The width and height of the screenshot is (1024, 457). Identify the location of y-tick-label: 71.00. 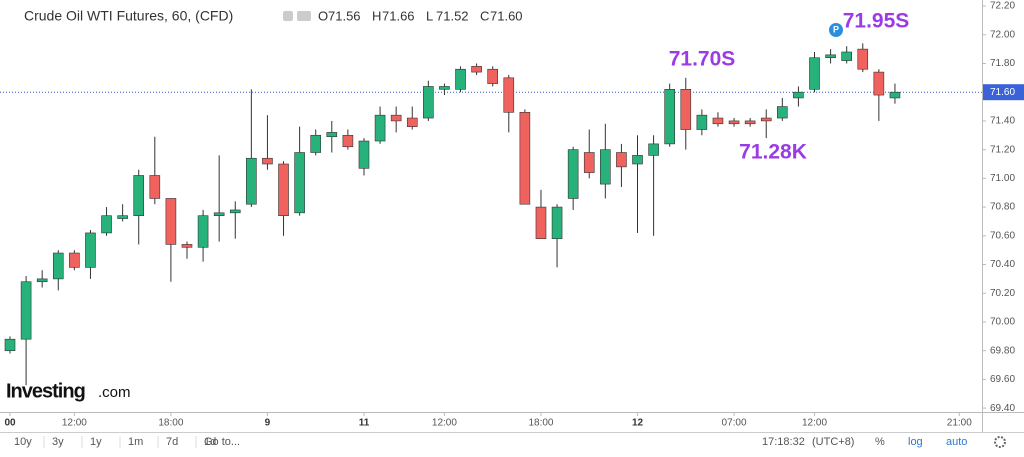
(1002, 178).